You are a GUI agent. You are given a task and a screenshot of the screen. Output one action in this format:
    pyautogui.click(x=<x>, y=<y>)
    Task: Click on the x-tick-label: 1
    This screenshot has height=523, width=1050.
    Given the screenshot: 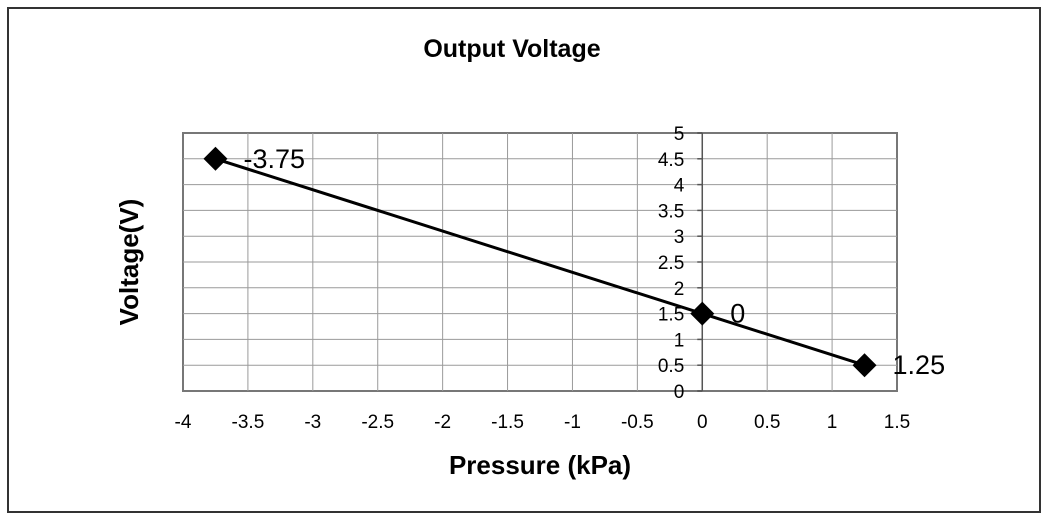 What is the action you would take?
    pyautogui.click(x=832, y=422)
    